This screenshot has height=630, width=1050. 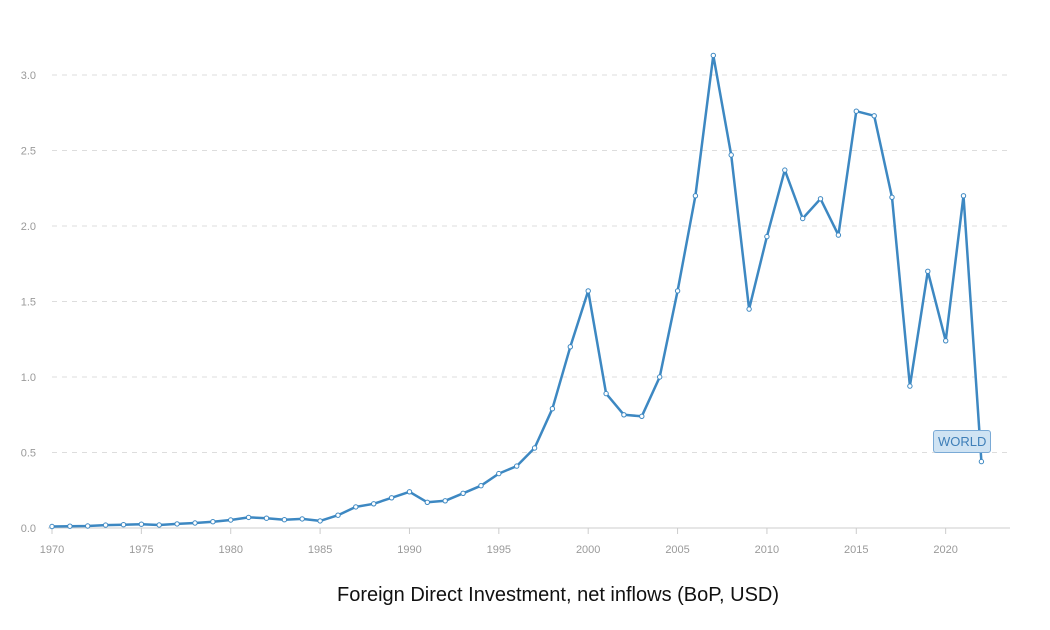 I want to click on x-tick-label: 1970, so click(x=52, y=550).